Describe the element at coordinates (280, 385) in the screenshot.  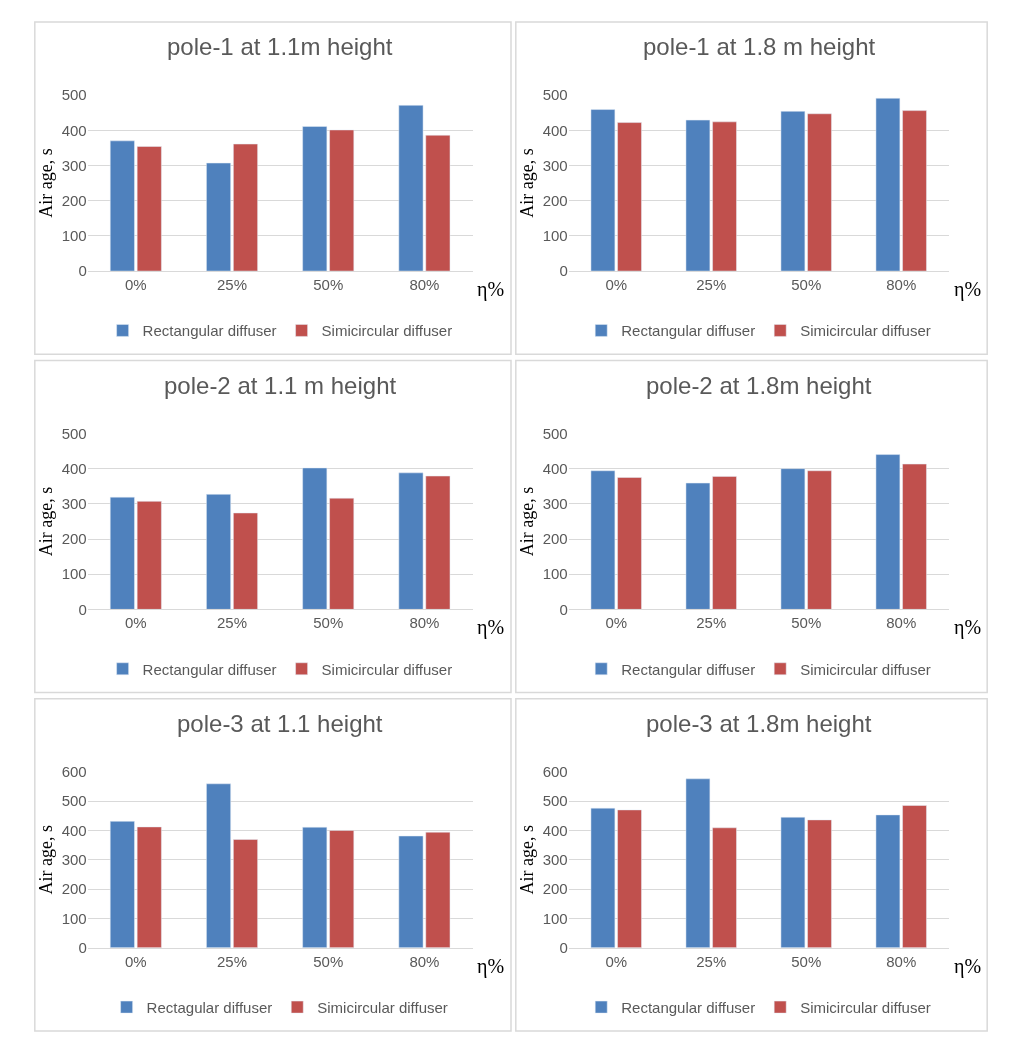
I see `chart-title: pole-2 at 1.1 m height` at that location.